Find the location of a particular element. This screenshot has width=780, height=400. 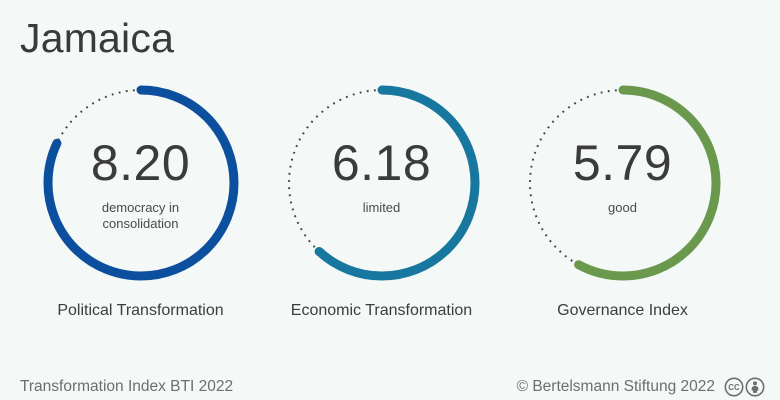

gauge-ring: 5.79 good is located at coordinates (623, 183).